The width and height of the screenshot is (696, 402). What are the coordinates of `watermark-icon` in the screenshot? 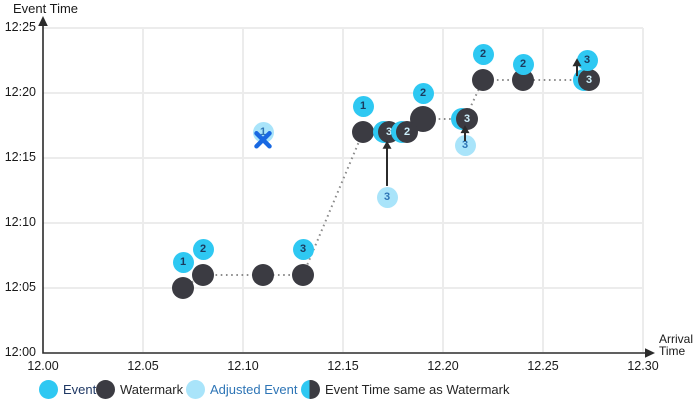 It's located at (105, 389).